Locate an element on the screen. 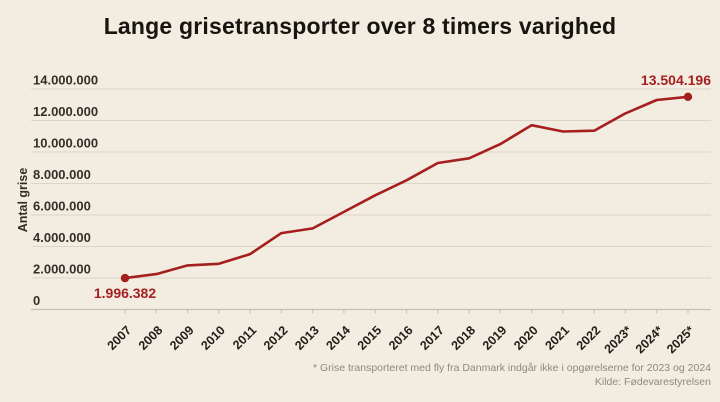  x-tick-label: 2023* is located at coordinates (618, 339).